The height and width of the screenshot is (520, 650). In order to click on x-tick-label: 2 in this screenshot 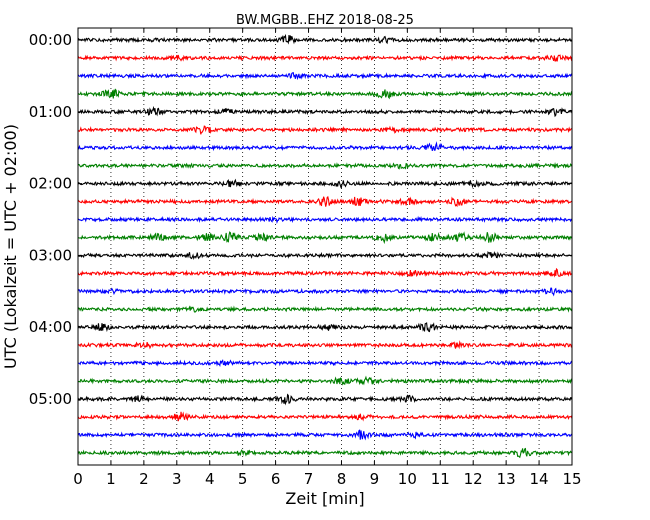, I will do `click(144, 479)`.